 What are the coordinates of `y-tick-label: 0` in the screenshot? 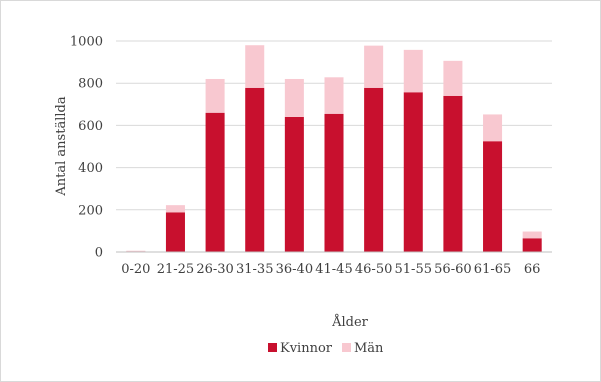 It's located at (99, 253).